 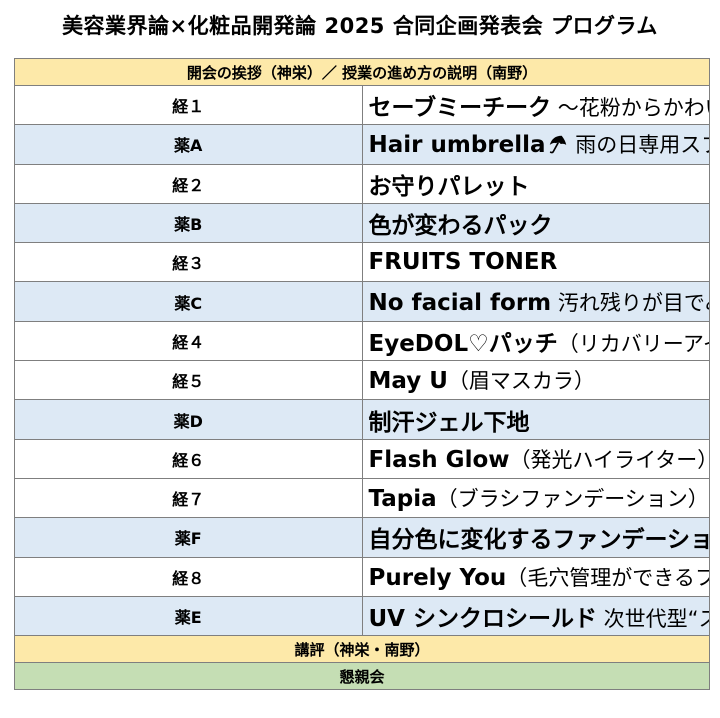 I want to click on product-name: 自分色に変化するファンデーション, so click(x=539, y=540).